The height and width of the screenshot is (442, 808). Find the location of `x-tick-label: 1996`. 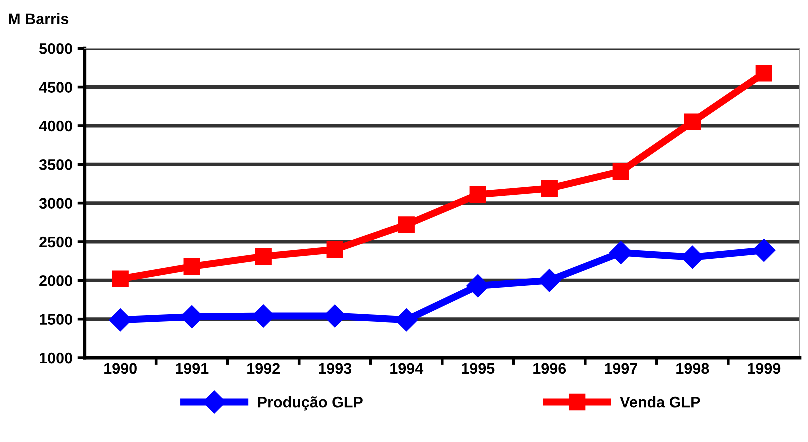

x-tick-label: 1996 is located at coordinates (550, 368).